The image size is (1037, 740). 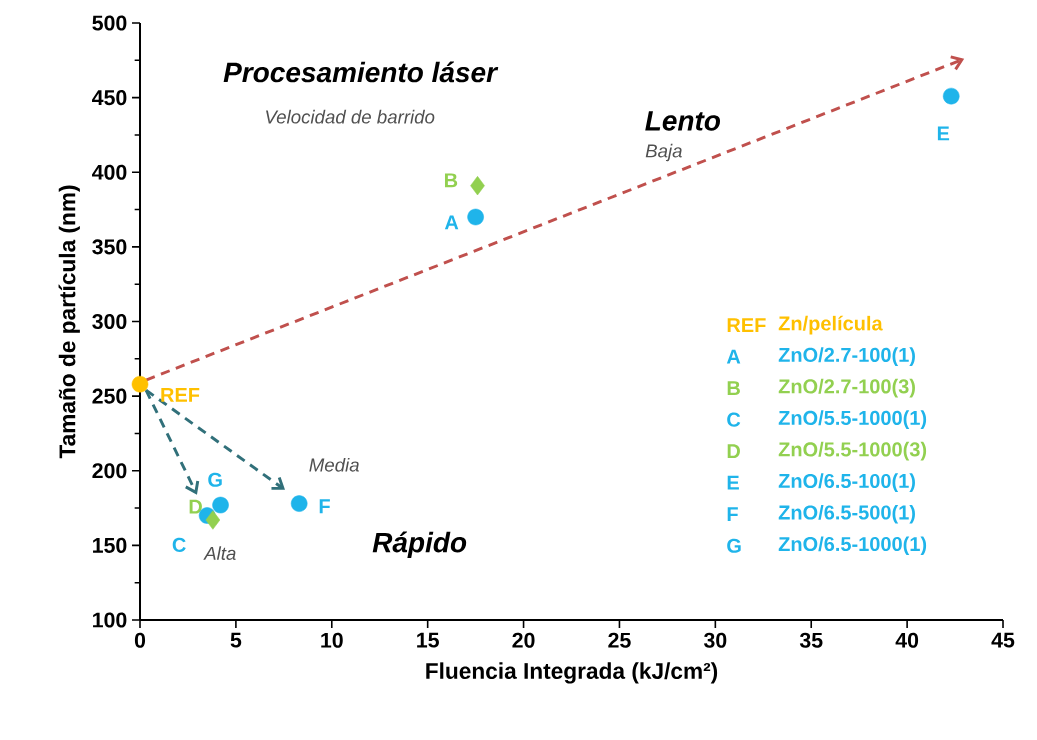 I want to click on annotation: Lento, so click(x=683, y=121).